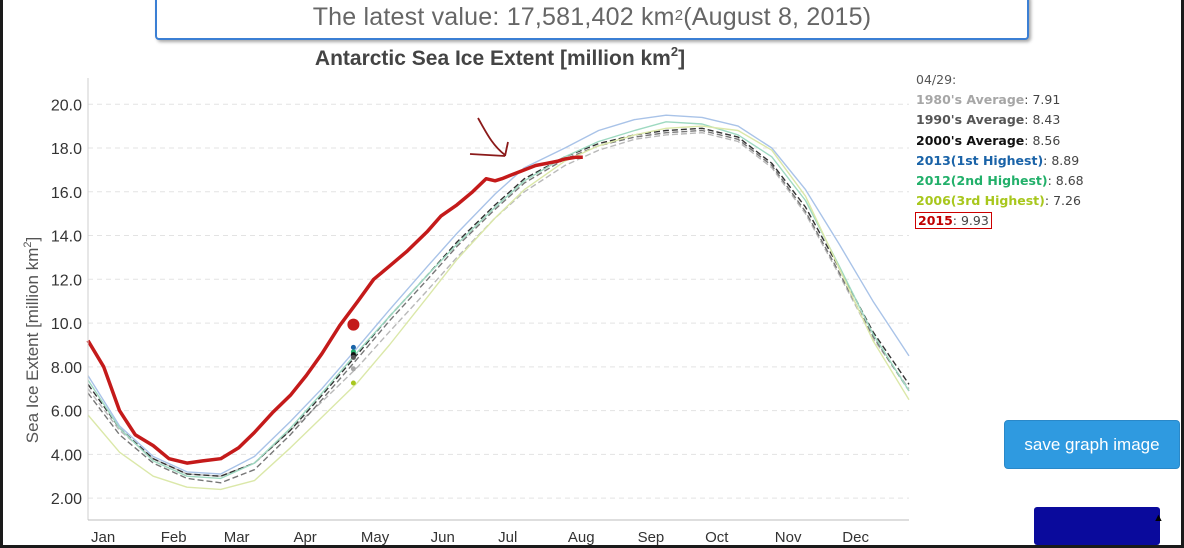  What do you see at coordinates (980, 201) in the screenshot?
I see `legend-item-name: 2006(3rd Highest)` at bounding box center [980, 201].